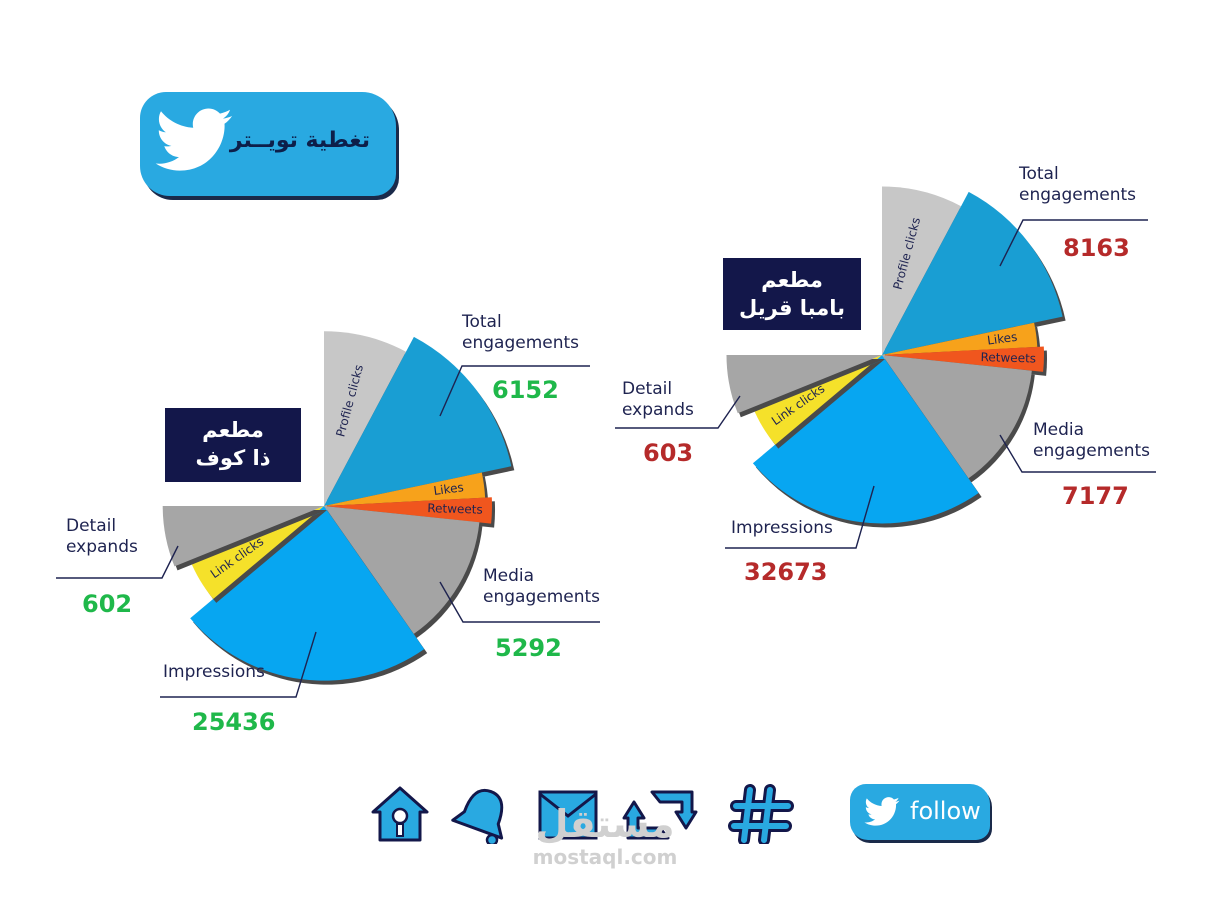 This screenshot has height=907, width=1209. What do you see at coordinates (761, 814) in the screenshot?
I see `hashtag-icon` at bounding box center [761, 814].